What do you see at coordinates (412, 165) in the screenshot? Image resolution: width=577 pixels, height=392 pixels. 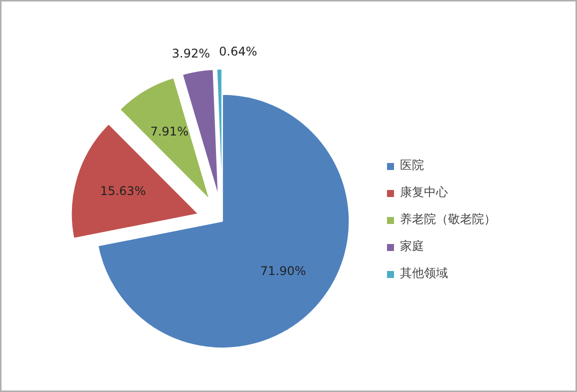 I see `legend-label: 医院` at bounding box center [412, 165].